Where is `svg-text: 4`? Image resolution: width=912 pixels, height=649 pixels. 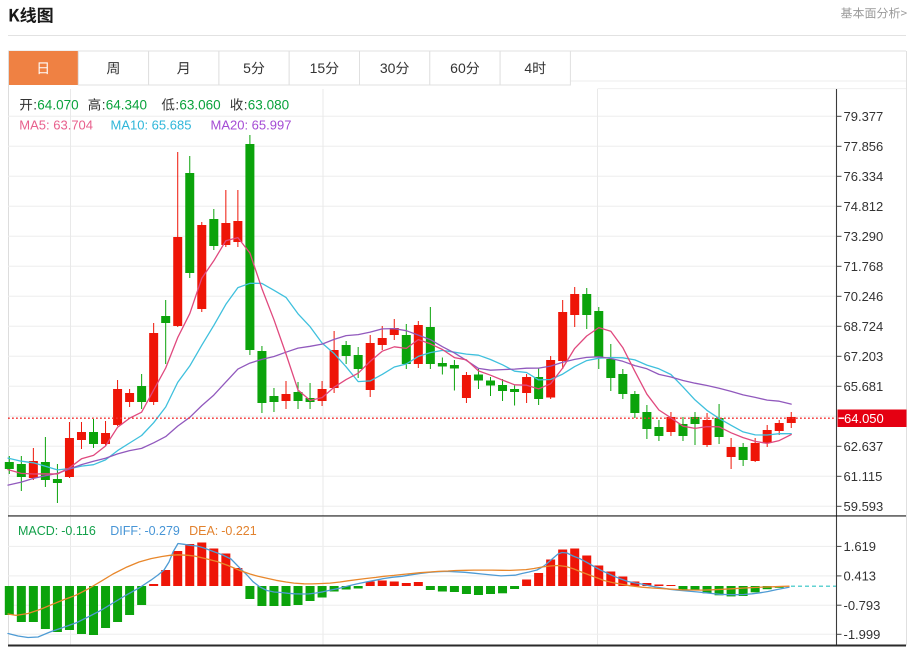 svg-text: 4 is located at coordinates (528, 68).